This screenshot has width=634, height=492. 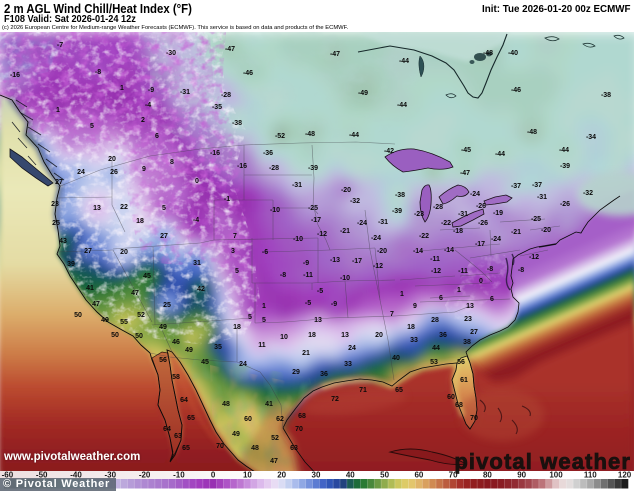 I want to click on svg-text: -14, so click(x=418, y=251).